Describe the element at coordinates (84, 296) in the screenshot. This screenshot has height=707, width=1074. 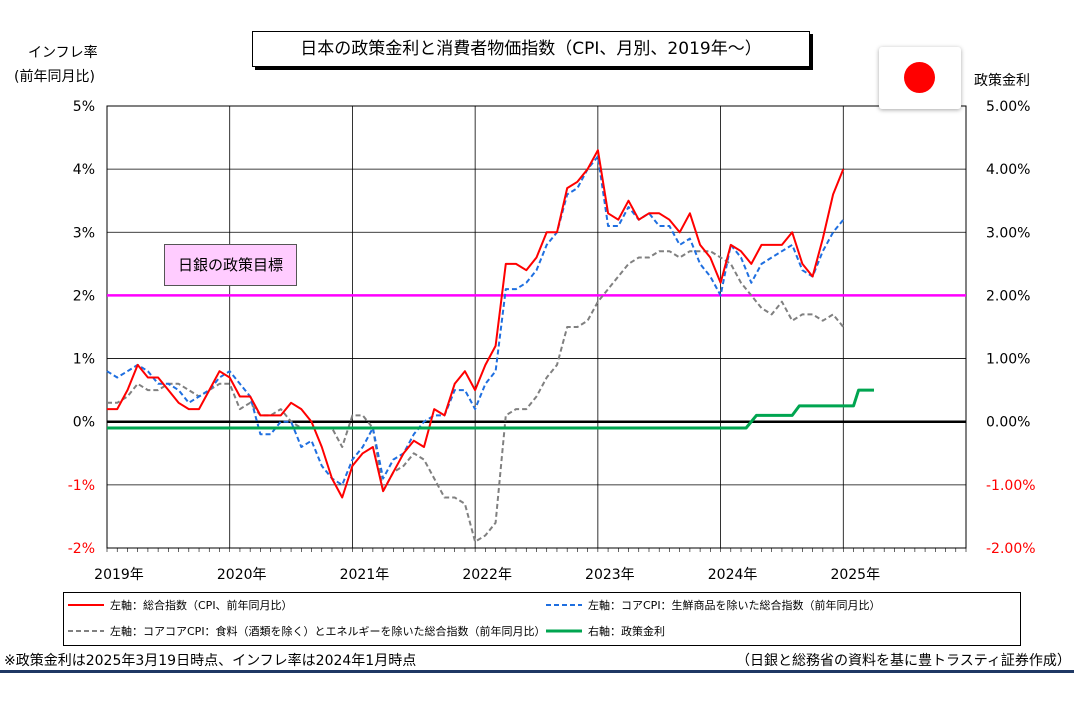
I see `y-left-tick-label: 2%` at that location.